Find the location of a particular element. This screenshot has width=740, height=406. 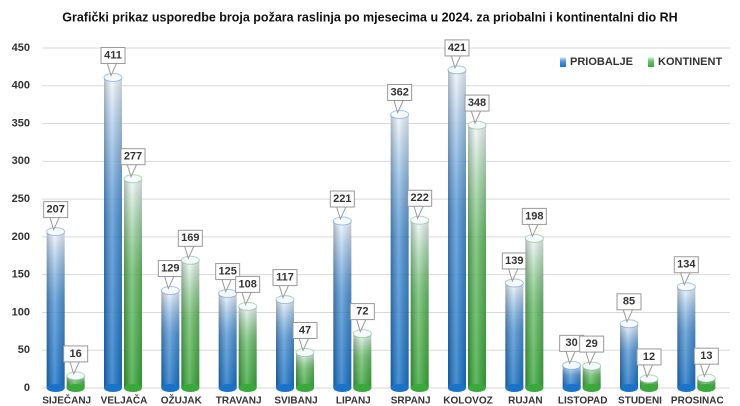

y-tick-label: 0 is located at coordinates (27, 388).